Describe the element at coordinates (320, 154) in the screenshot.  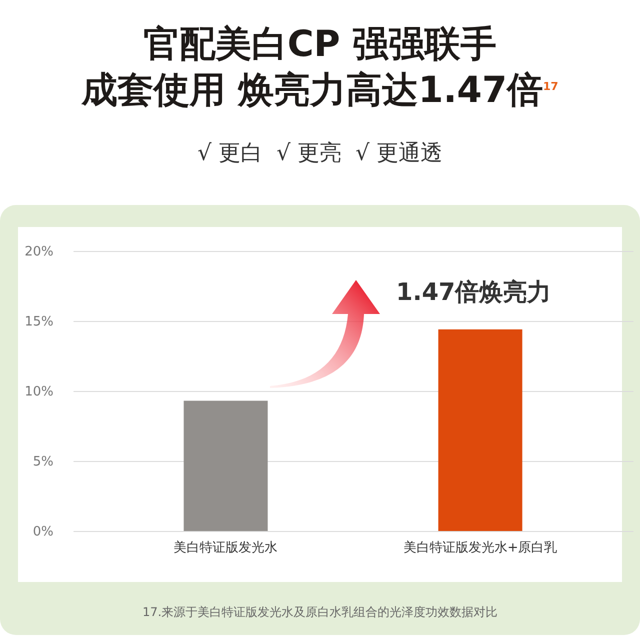
I see `text: √ 更白 √ 更亮 √ 更通透` at that location.